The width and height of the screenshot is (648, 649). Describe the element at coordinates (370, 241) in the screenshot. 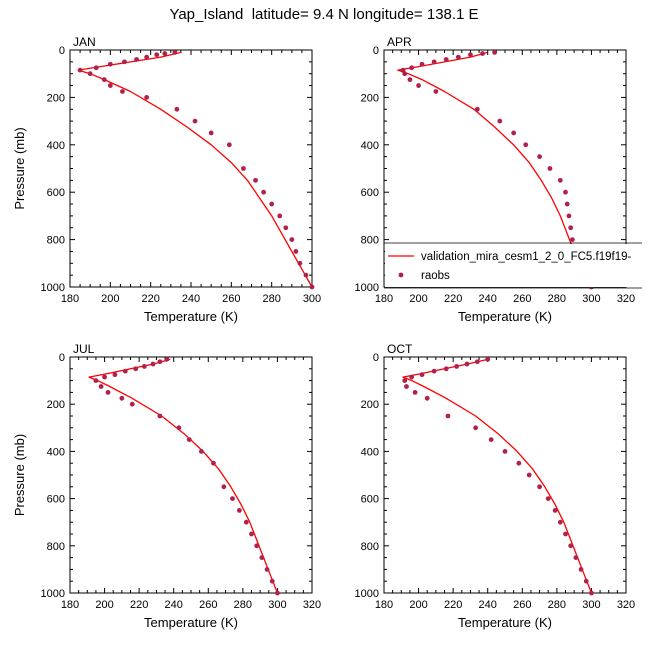

I see `y-tick-label: 800` at that location.